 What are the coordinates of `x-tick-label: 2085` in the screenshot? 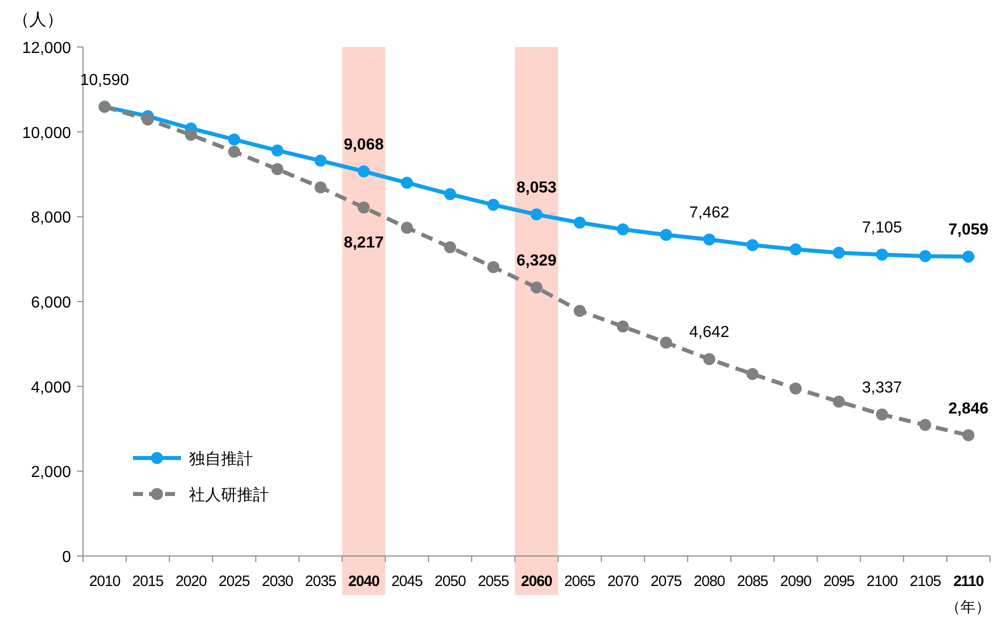 It's located at (752, 581).